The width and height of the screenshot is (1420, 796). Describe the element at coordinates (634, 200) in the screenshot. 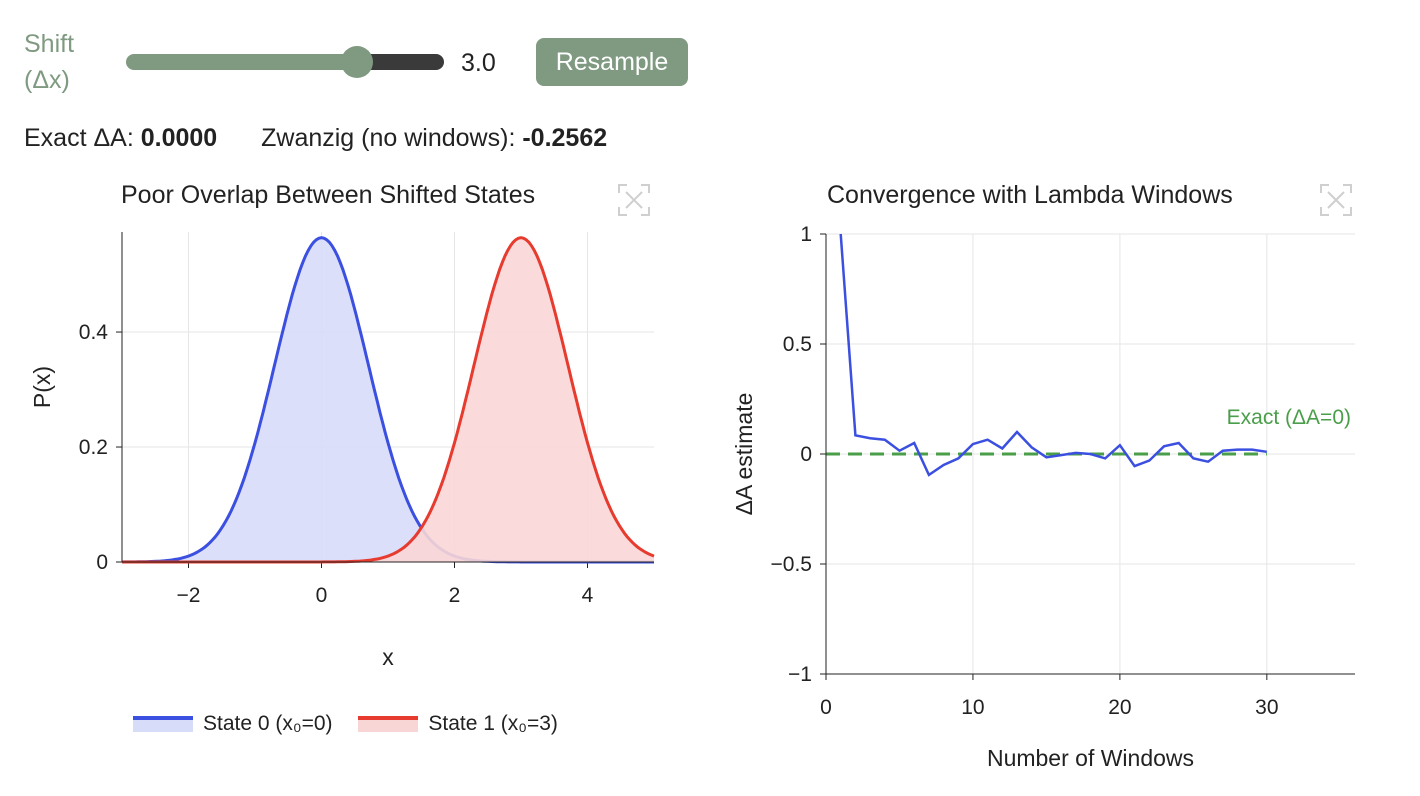

I see `chart1-expand-icon` at that location.